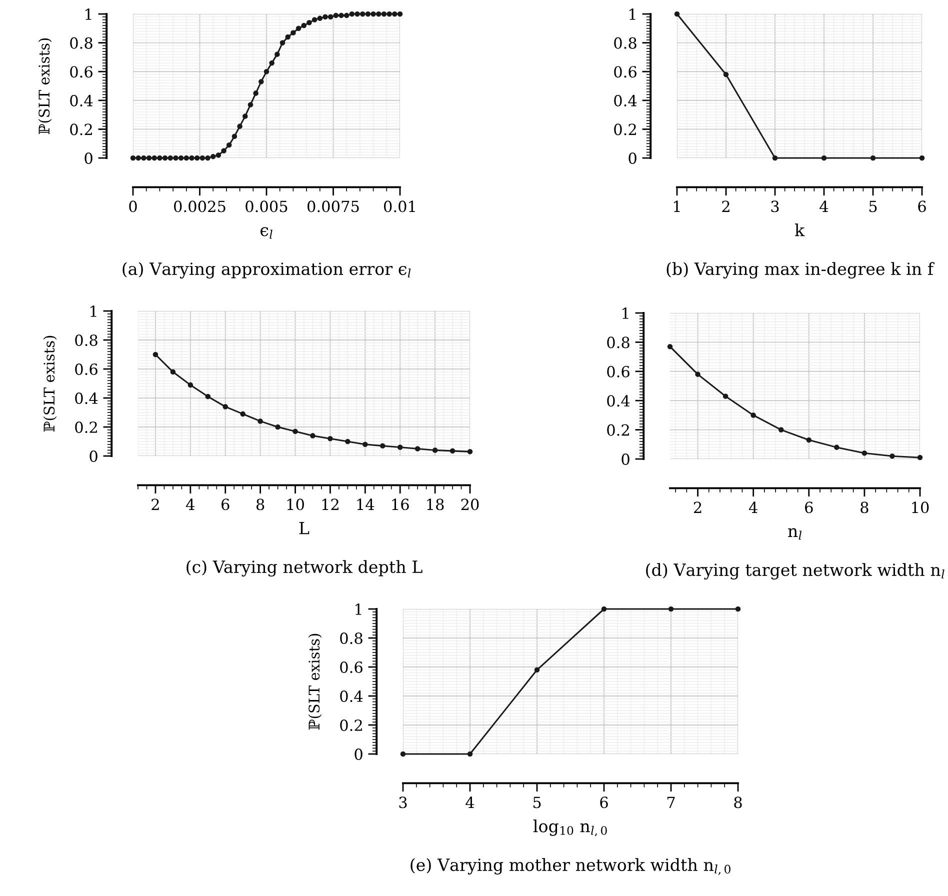  I want to click on text: (d) Varying target network width n$_{l}$, so click(795, 571).